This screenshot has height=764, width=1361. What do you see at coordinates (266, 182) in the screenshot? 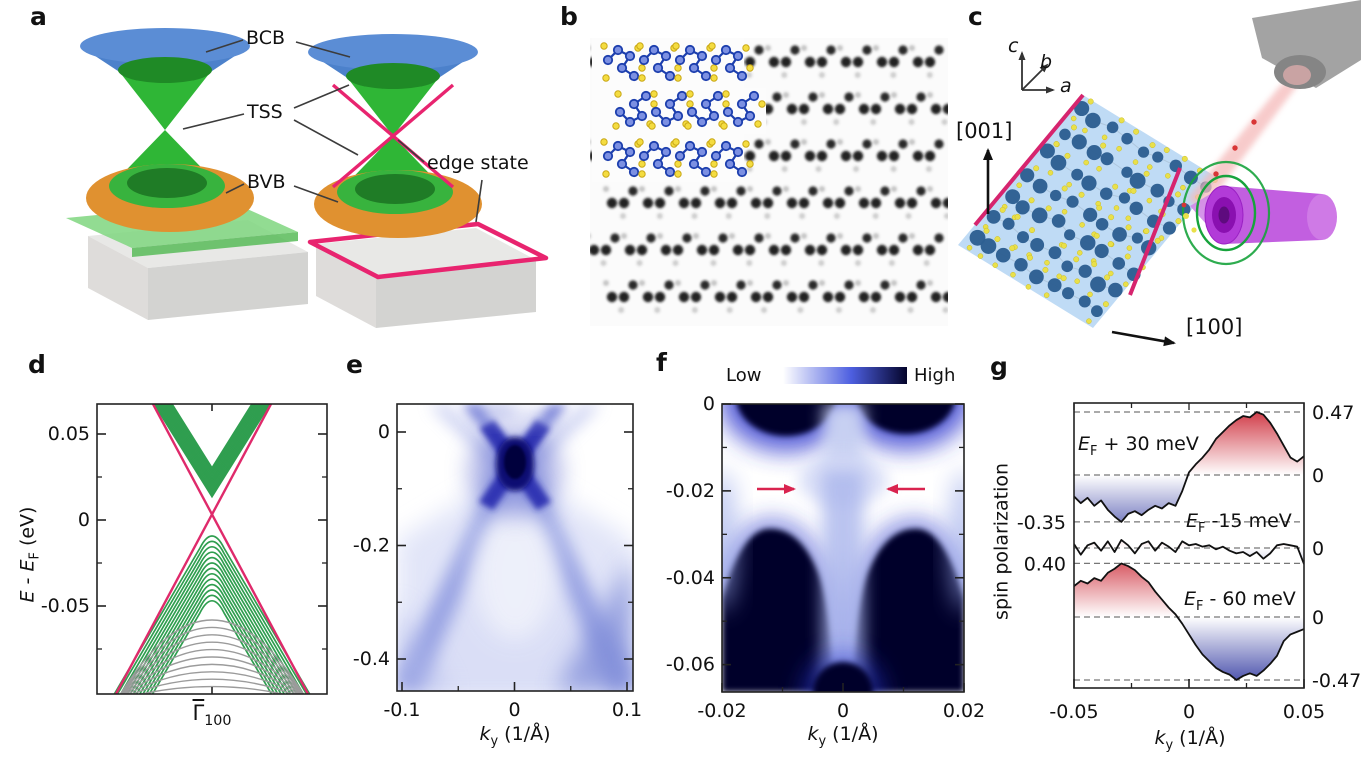
I see `bvb-label: BVB` at bounding box center [266, 182].